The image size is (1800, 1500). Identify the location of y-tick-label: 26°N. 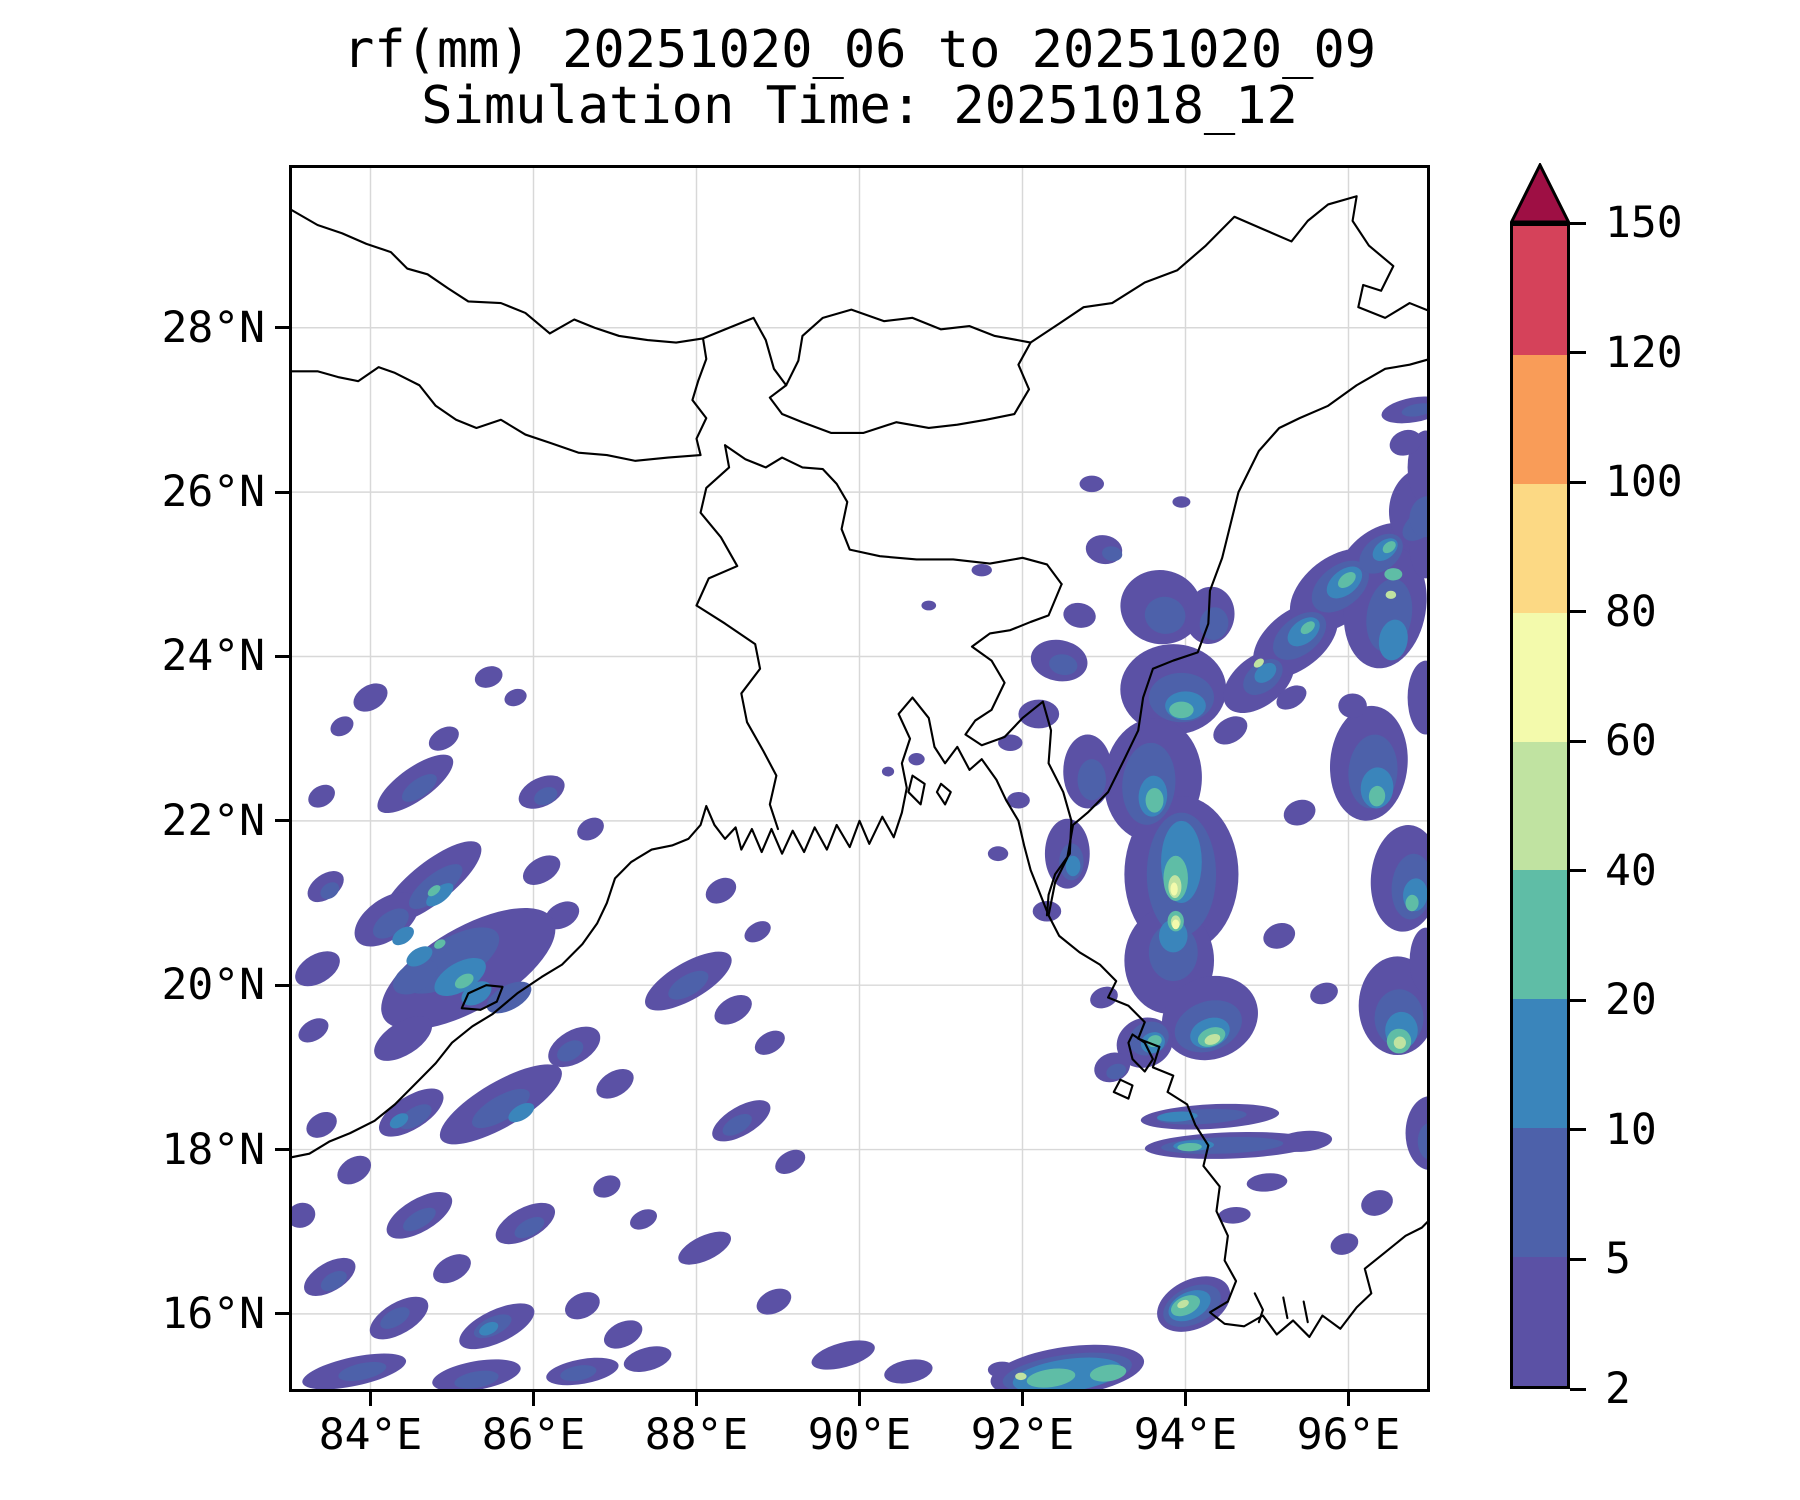
(213, 492).